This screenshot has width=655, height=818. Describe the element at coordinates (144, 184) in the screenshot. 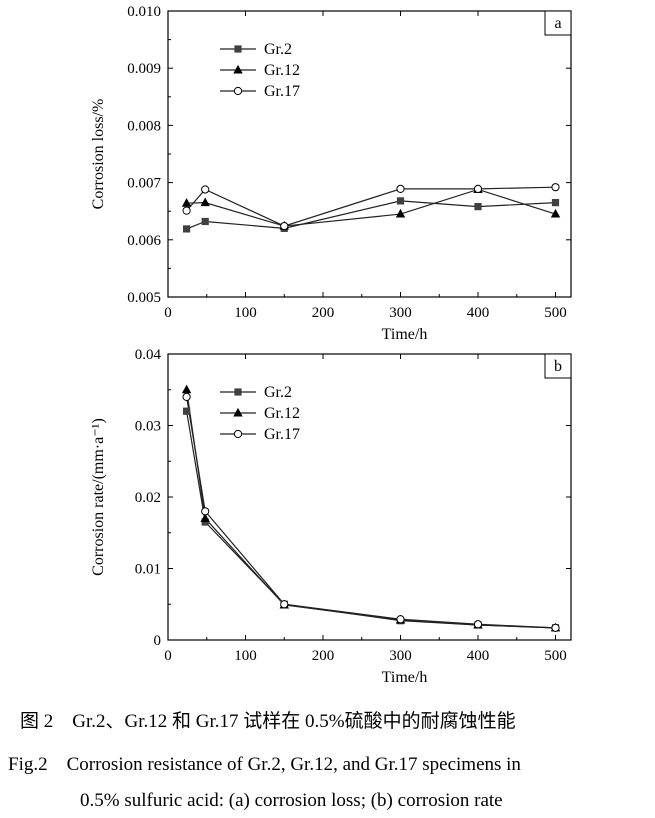

I see `y-tick-label: 0.007` at that location.